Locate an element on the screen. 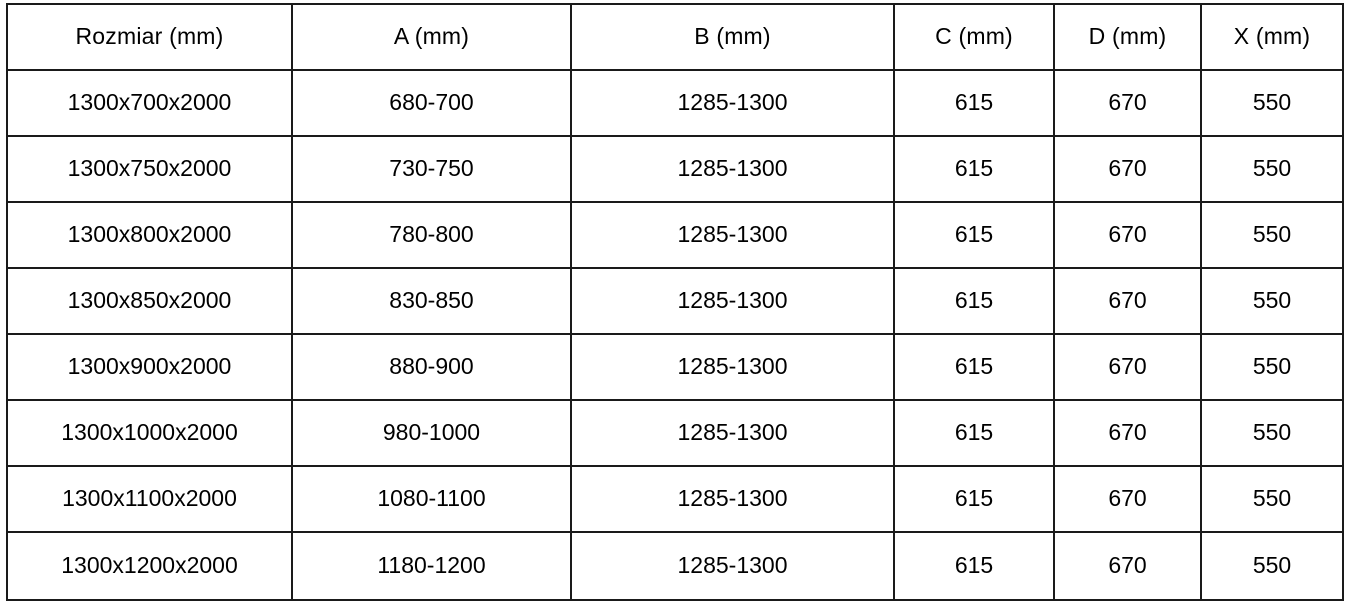 This screenshot has height=601, width=1347. column-header-d: D (mm) is located at coordinates (1127, 37).